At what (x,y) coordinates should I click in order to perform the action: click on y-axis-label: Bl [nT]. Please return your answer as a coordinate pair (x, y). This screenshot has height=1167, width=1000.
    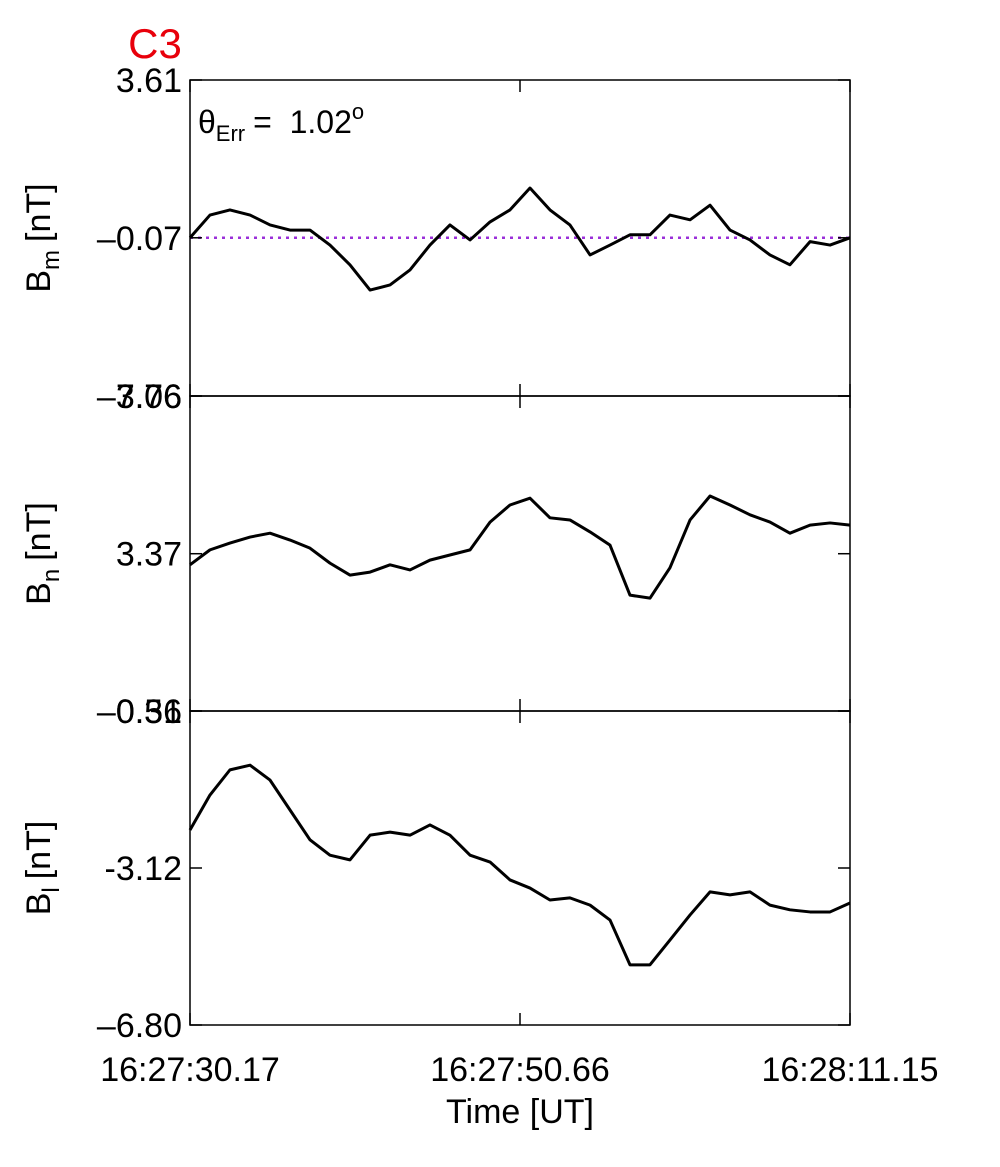
    Looking at the image, I should click on (42, 868).